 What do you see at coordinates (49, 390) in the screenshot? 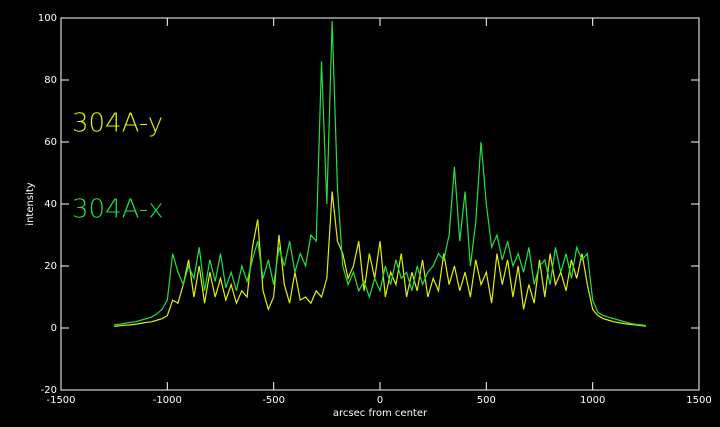
I see `y-tick-label: -20` at bounding box center [49, 390].